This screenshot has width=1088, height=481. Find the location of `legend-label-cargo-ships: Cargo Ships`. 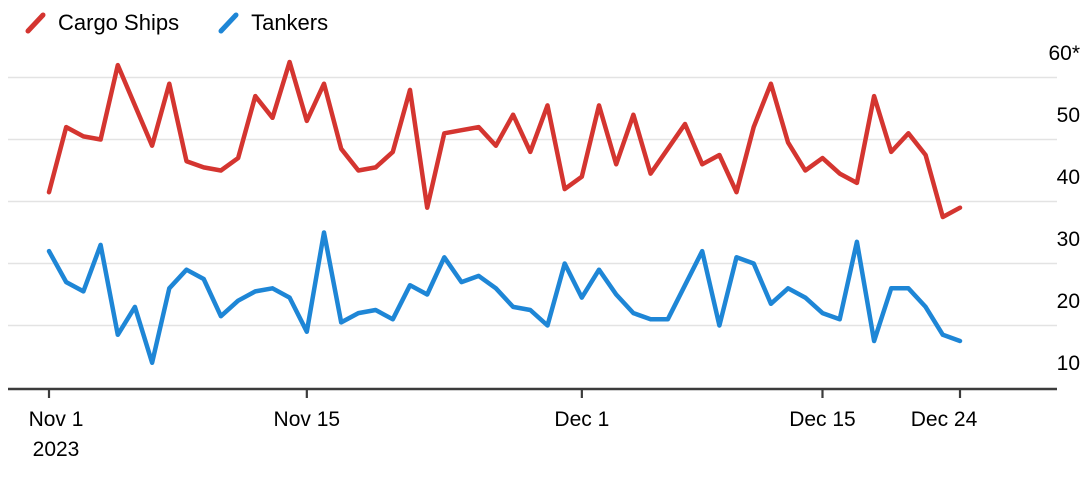

legend-label-cargo-ships: Cargo Ships is located at coordinates (119, 22).